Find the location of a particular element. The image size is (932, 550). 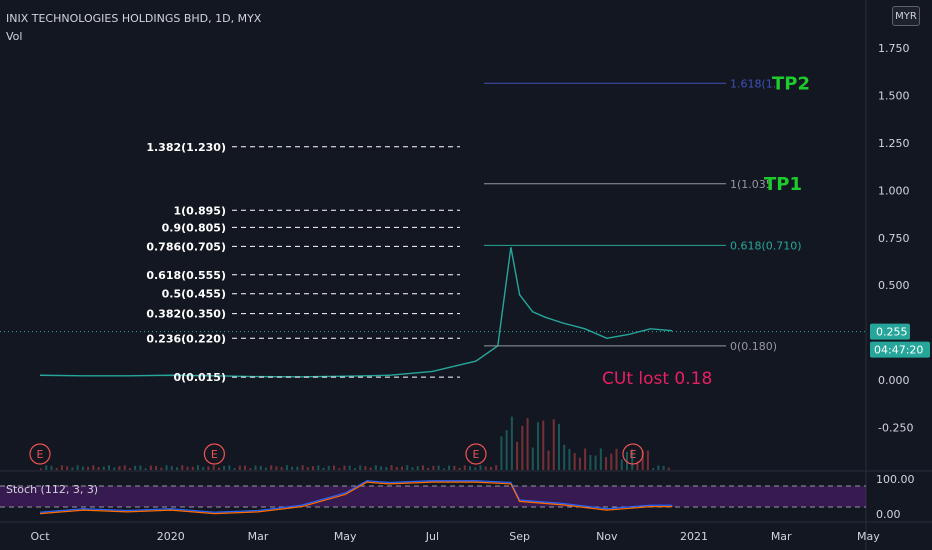

stoch-k-line is located at coordinates (356, 496).